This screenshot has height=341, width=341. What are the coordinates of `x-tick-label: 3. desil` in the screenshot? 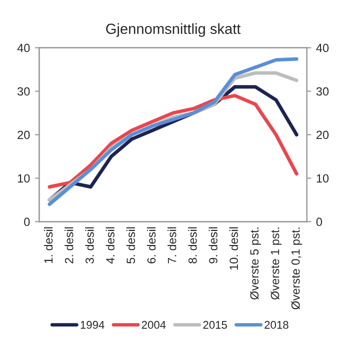 It's located at (89, 245).